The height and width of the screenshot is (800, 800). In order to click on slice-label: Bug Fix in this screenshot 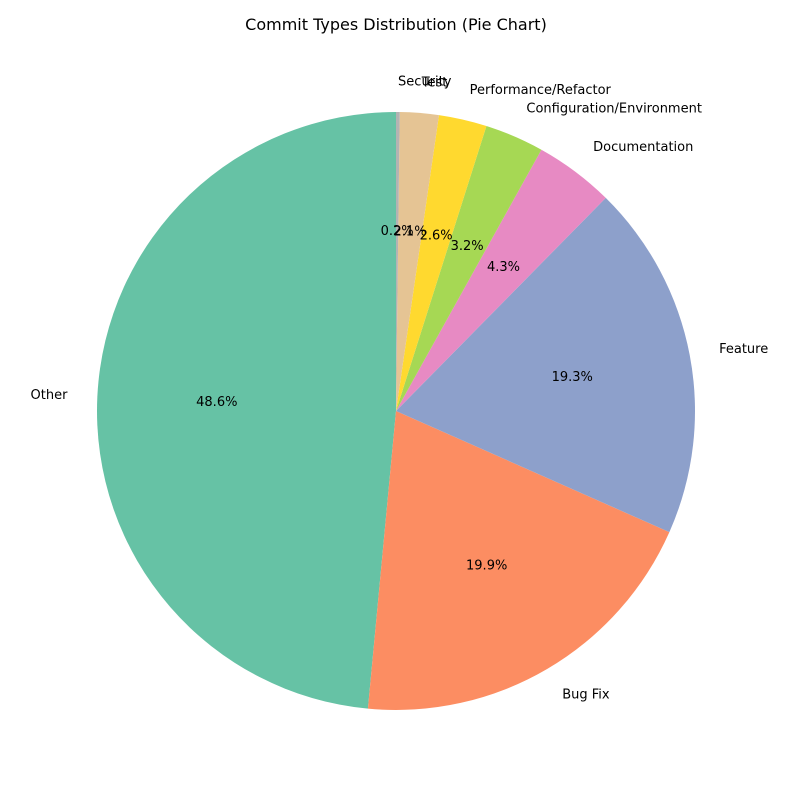, I will do `click(586, 694)`.